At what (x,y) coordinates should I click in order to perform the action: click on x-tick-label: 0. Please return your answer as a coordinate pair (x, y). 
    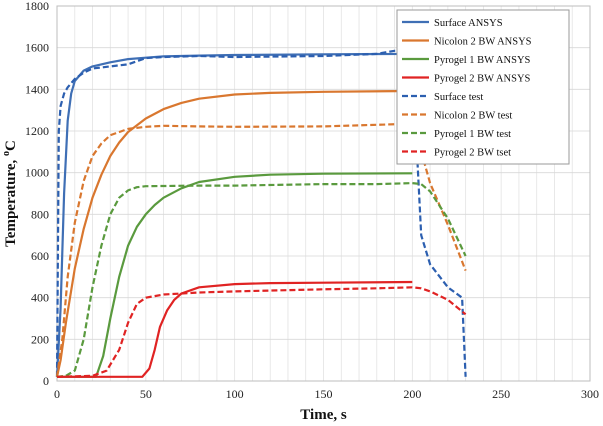
    Looking at the image, I should click on (57, 394).